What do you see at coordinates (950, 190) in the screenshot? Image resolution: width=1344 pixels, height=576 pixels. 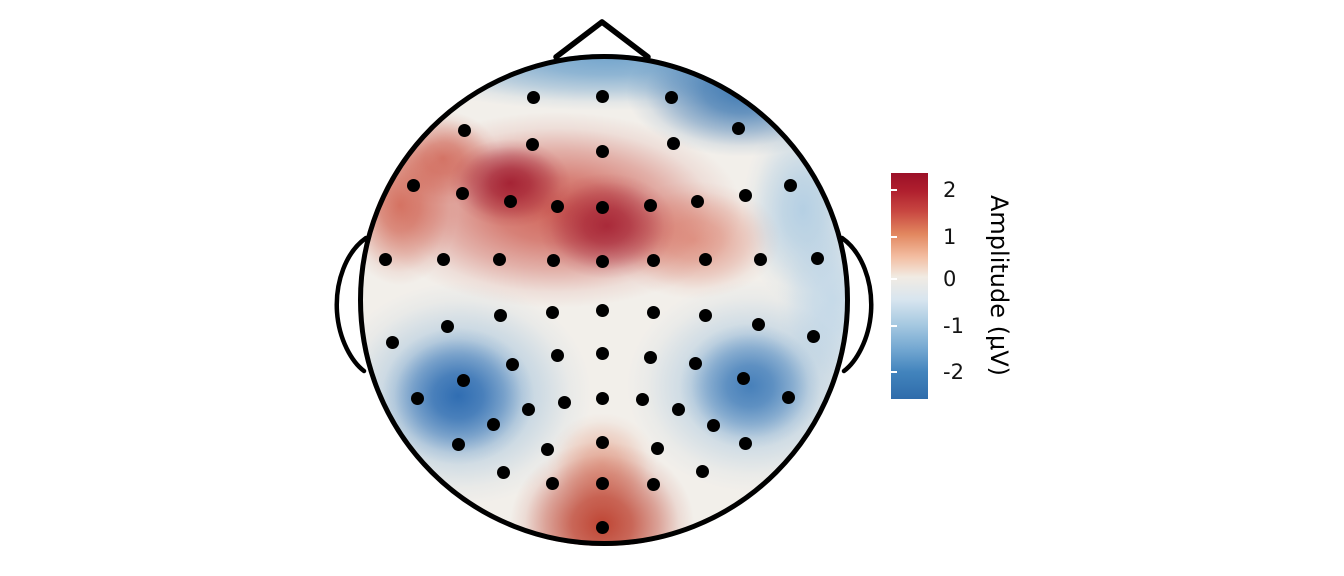 I see `colorbar-tick-label: 2` at bounding box center [950, 190].